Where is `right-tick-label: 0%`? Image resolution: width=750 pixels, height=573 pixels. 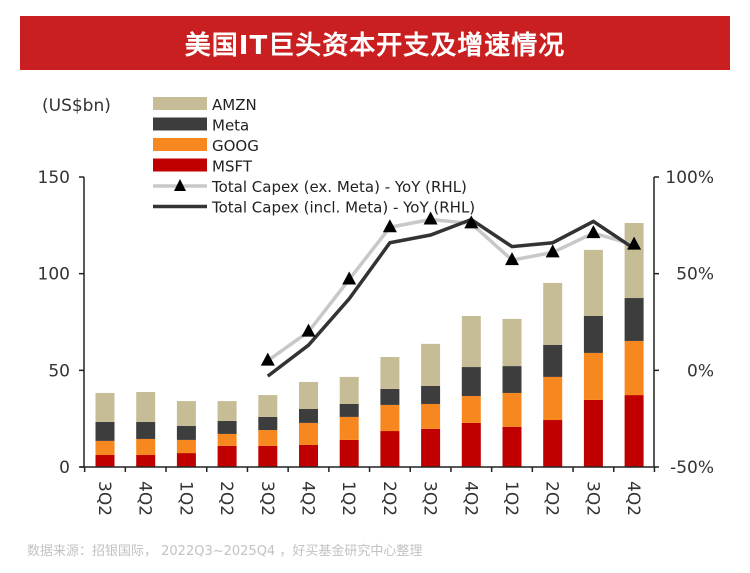 right-tick-label: 0% is located at coordinates (700, 371).